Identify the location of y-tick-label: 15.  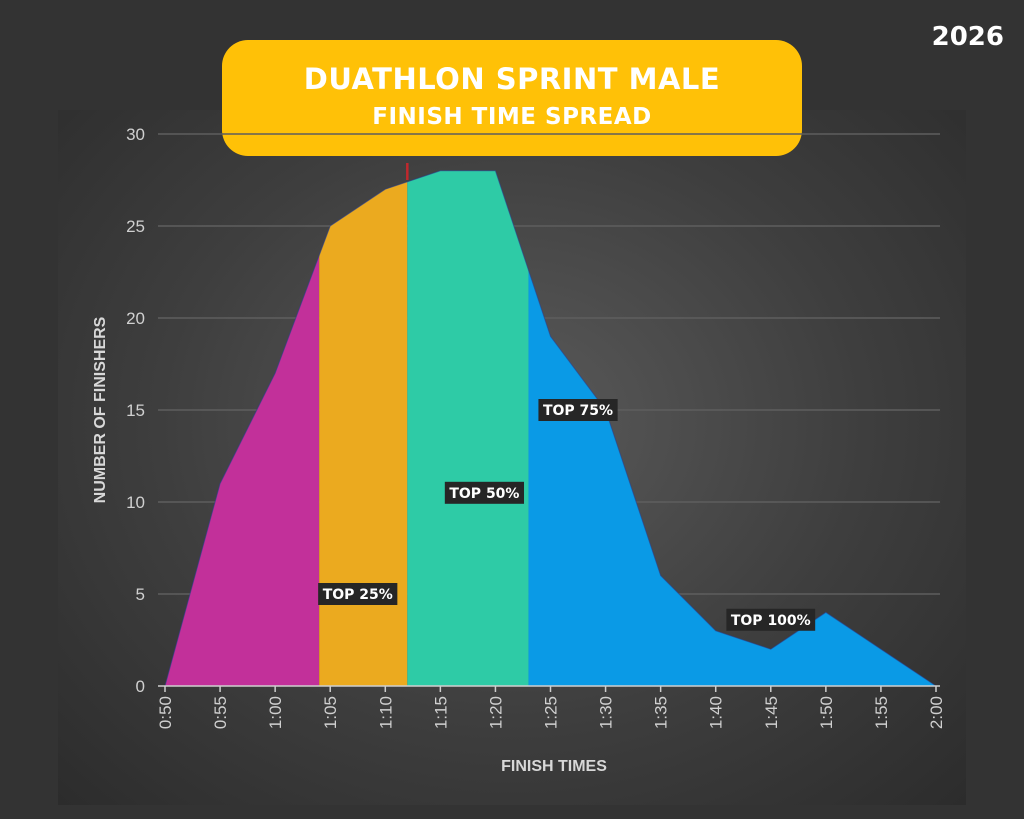
(135, 410).